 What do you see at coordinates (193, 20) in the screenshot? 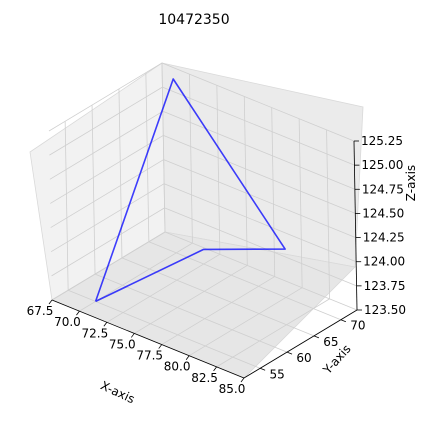
I see `chart-title: 10472350` at bounding box center [193, 20].